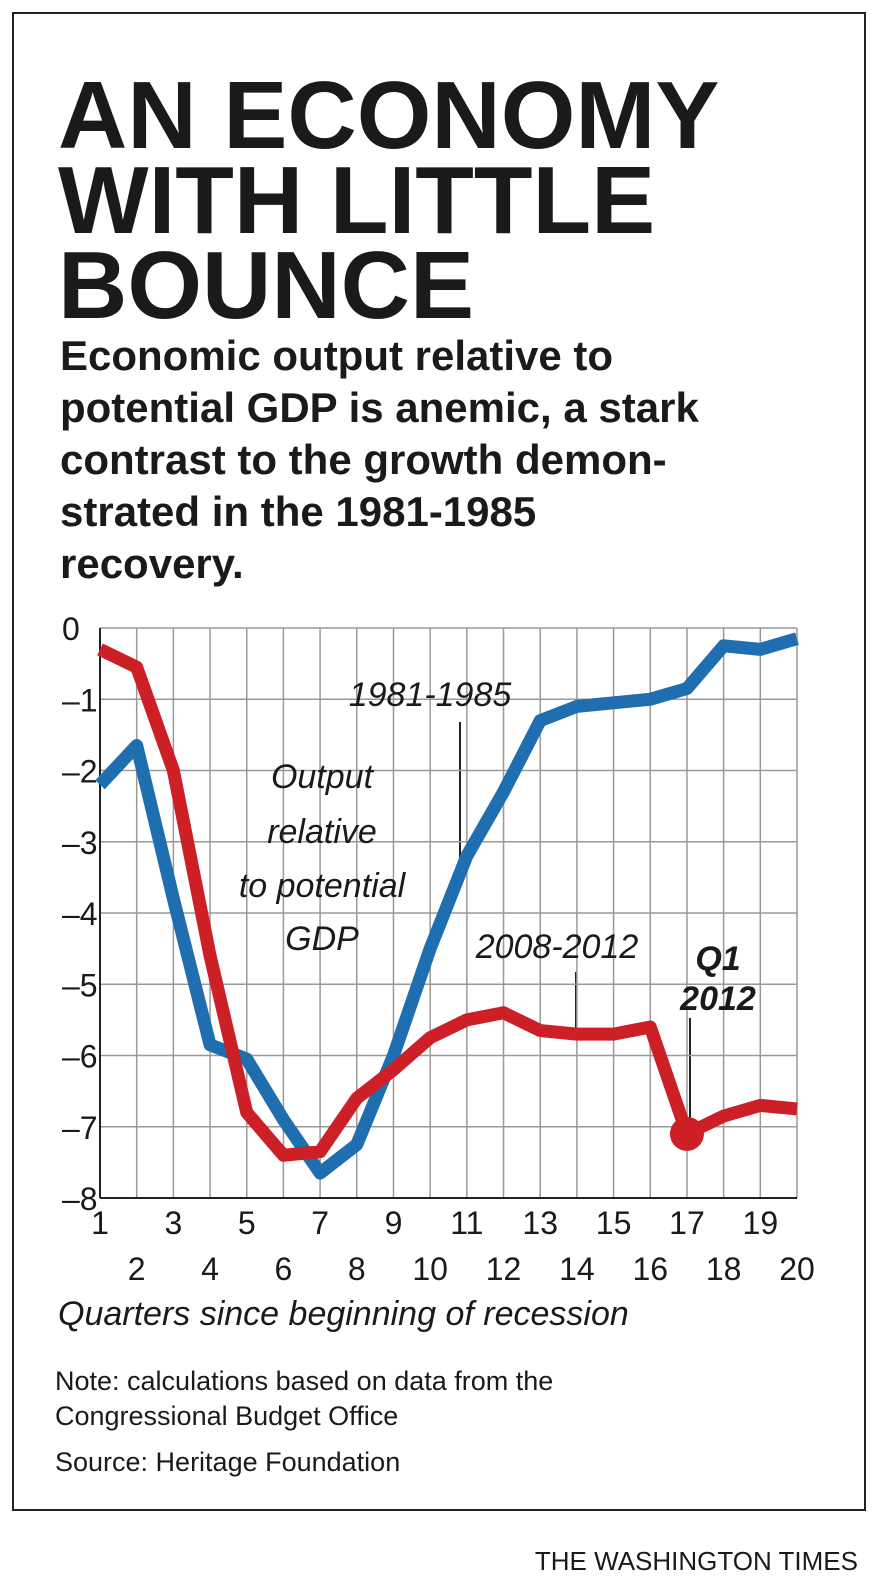 The width and height of the screenshot is (878, 1587). I want to click on x-tick-label: 3, so click(173, 1223).